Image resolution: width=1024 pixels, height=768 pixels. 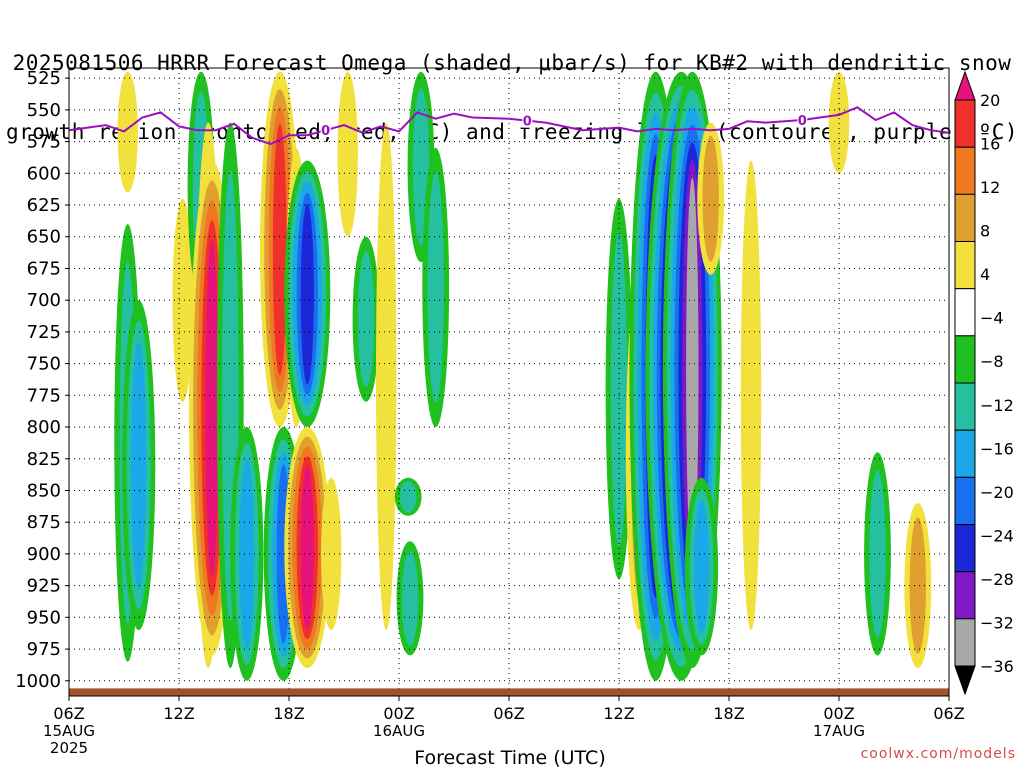 I want to click on colorbar-label: 20, so click(x=990, y=100).